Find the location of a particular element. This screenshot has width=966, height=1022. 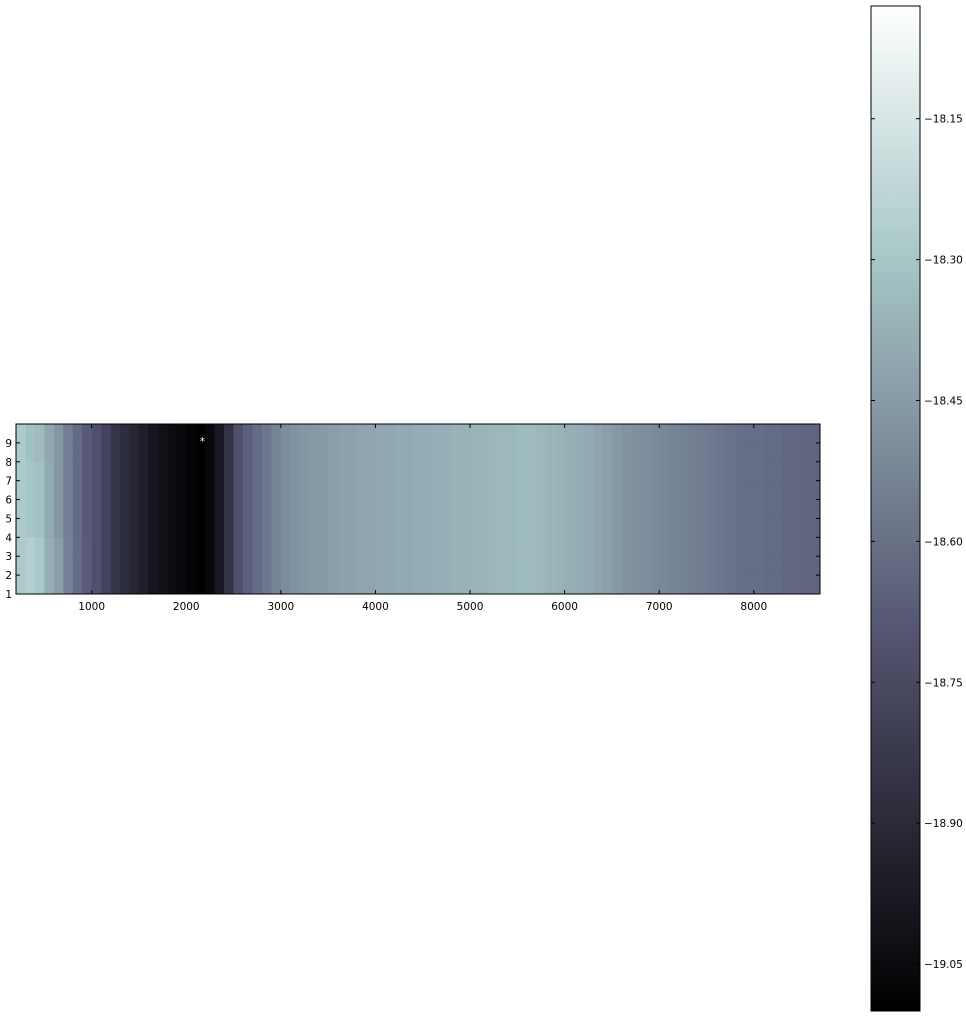

x-tick-label: 2000 is located at coordinates (186, 607).